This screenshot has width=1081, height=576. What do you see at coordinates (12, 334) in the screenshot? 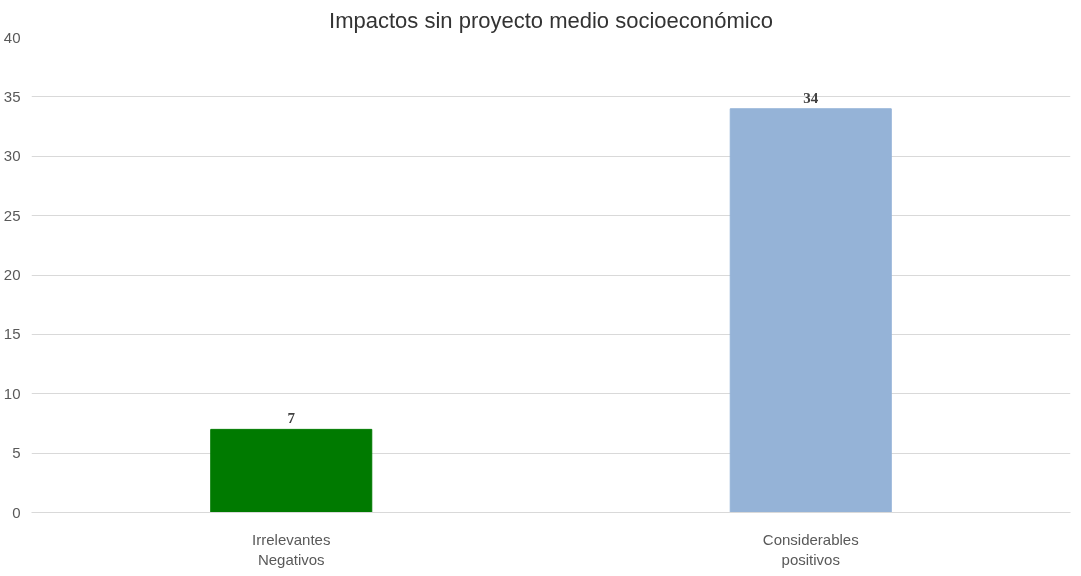
I see `y-tick-label: 15` at bounding box center [12, 334].